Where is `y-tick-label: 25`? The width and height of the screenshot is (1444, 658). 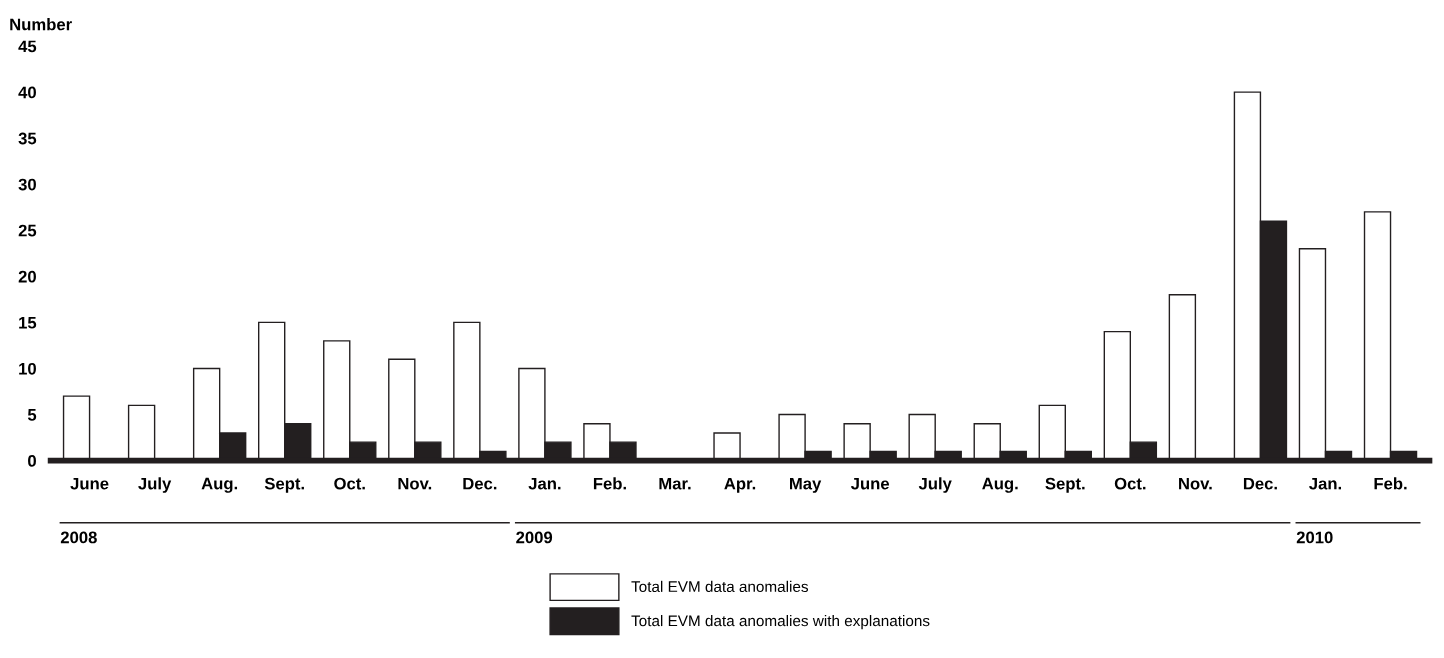 y-tick-label: 25 is located at coordinates (27, 230).